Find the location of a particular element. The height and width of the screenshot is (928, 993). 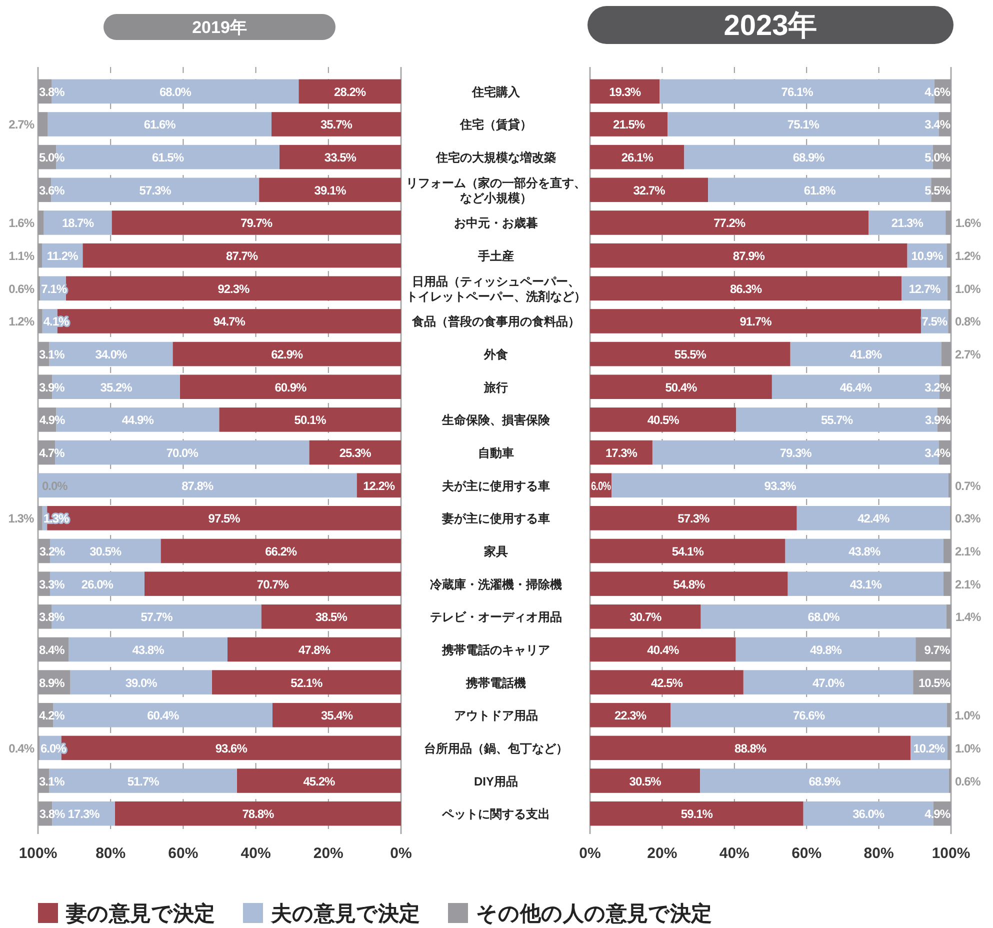

data-label: 35.7% is located at coordinates (336, 125).